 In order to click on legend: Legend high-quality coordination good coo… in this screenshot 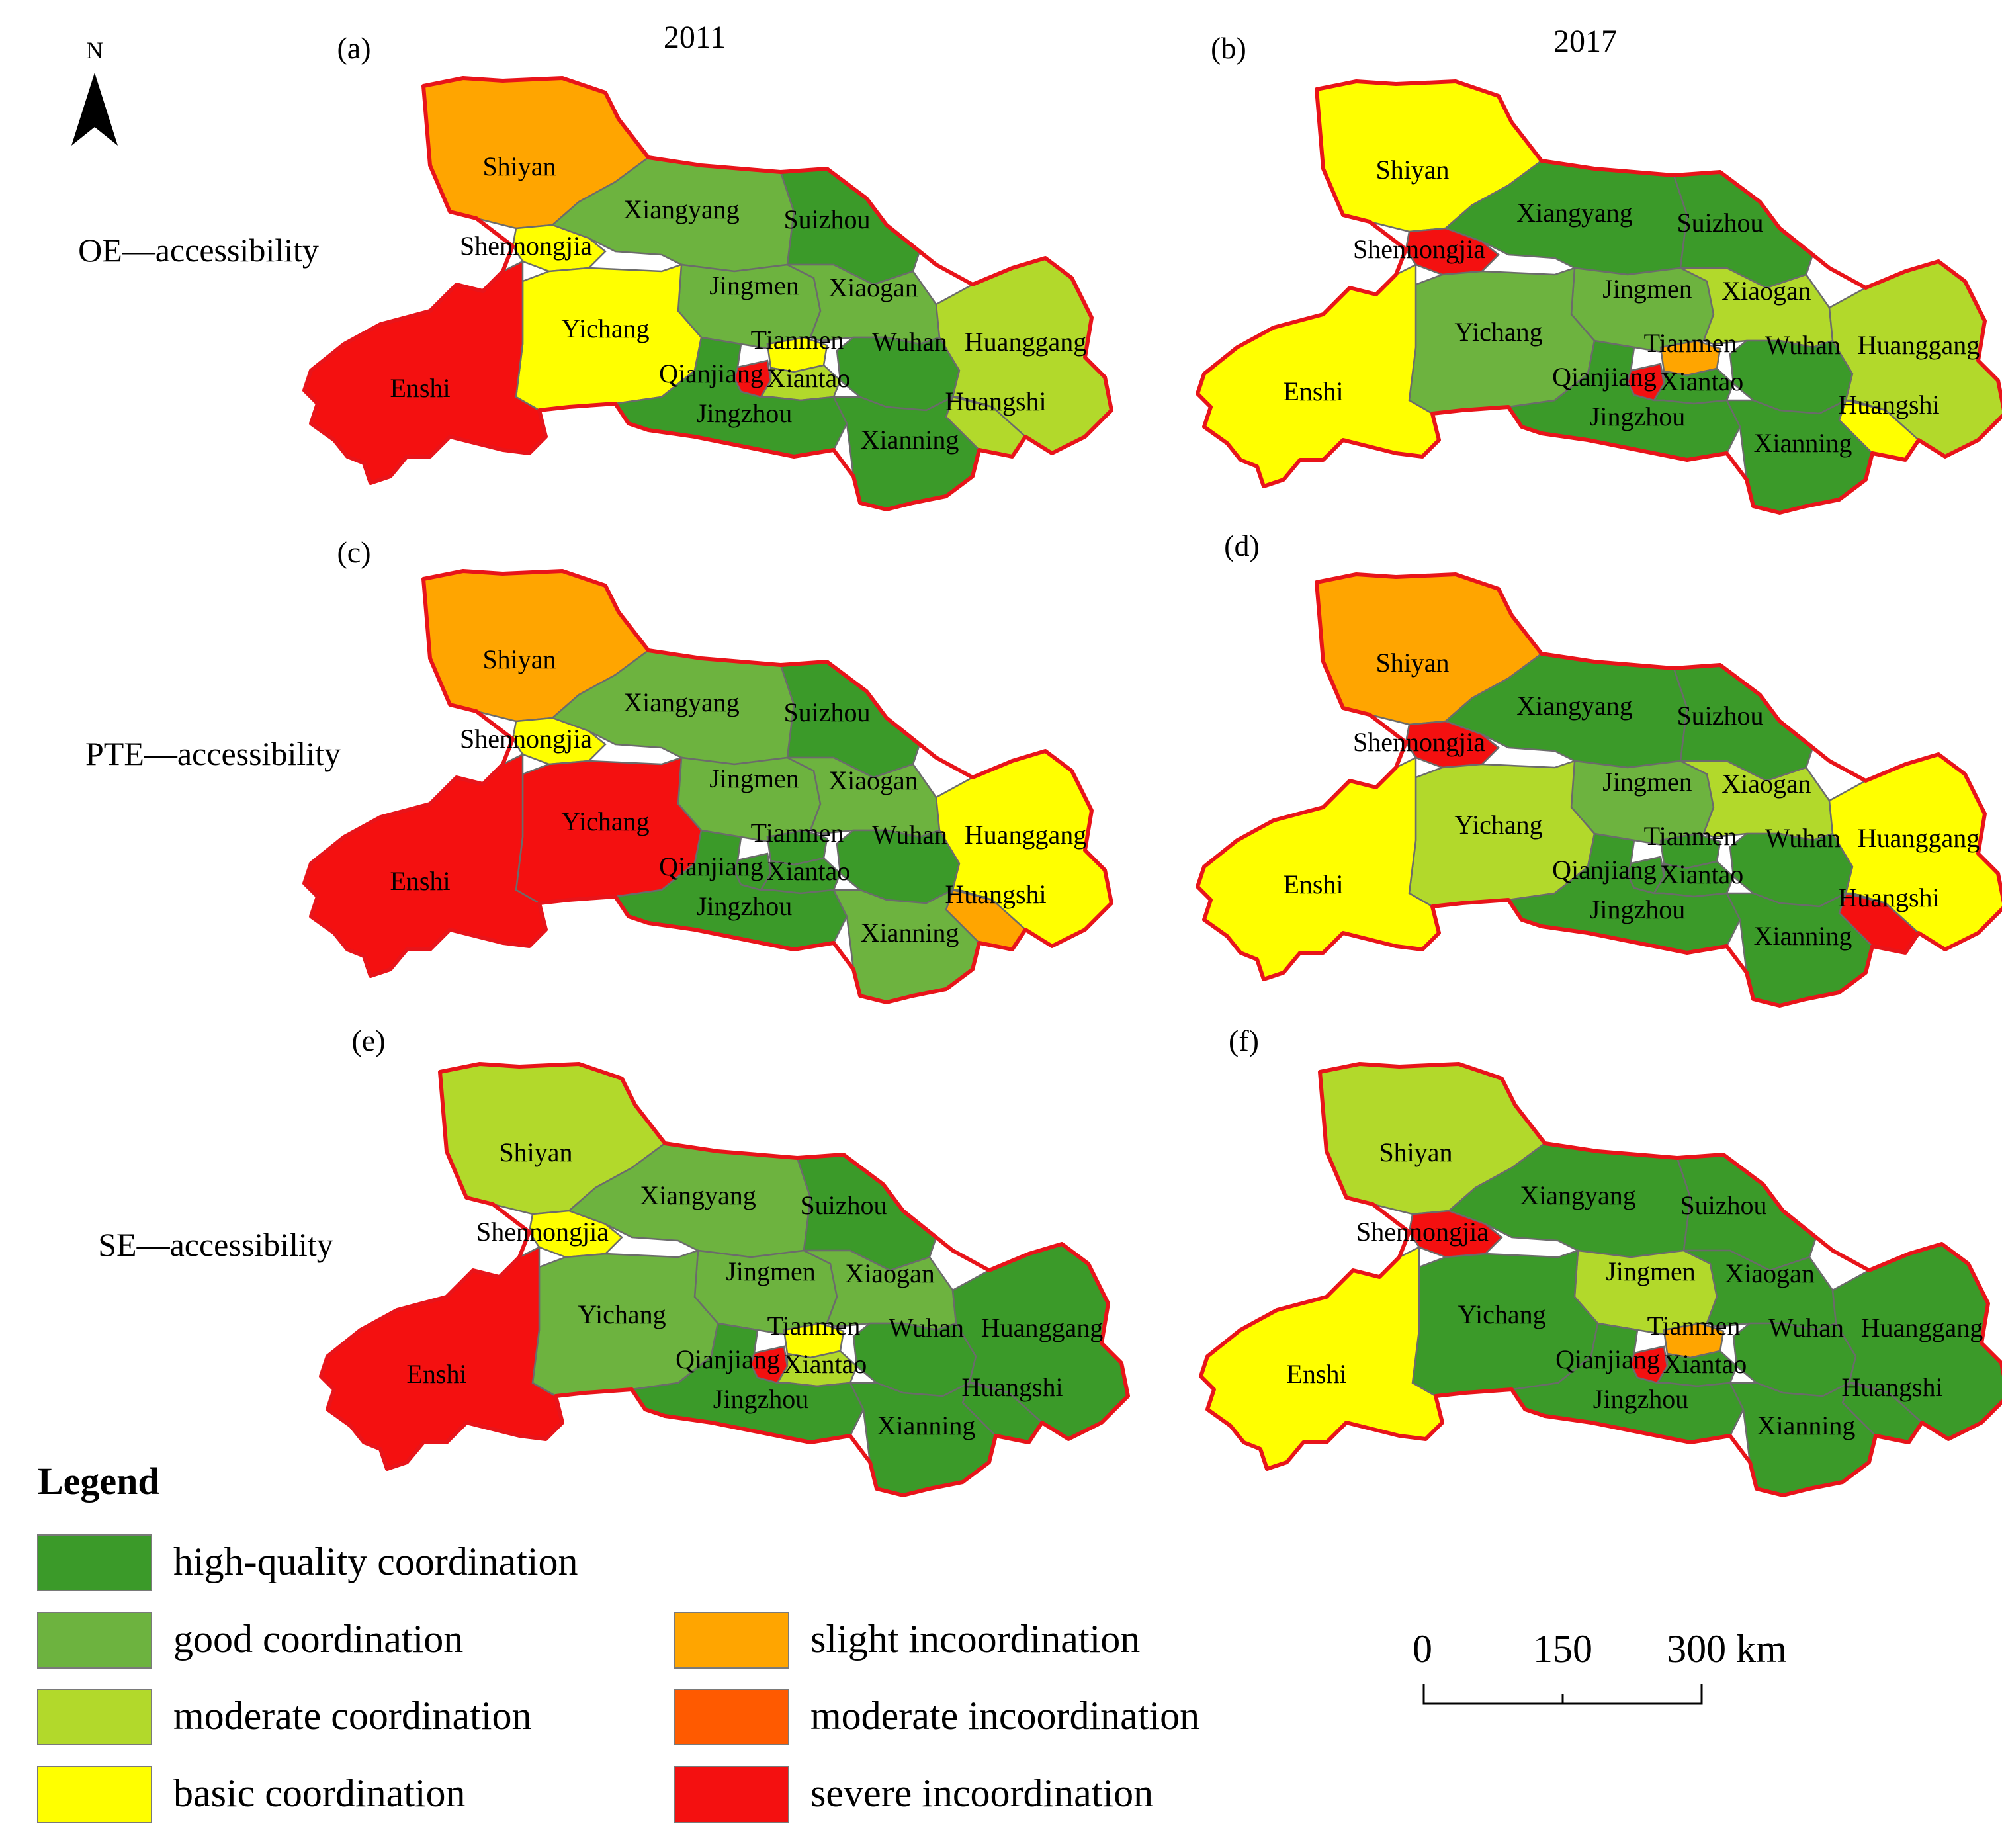, I will do `click(618, 1642)`.